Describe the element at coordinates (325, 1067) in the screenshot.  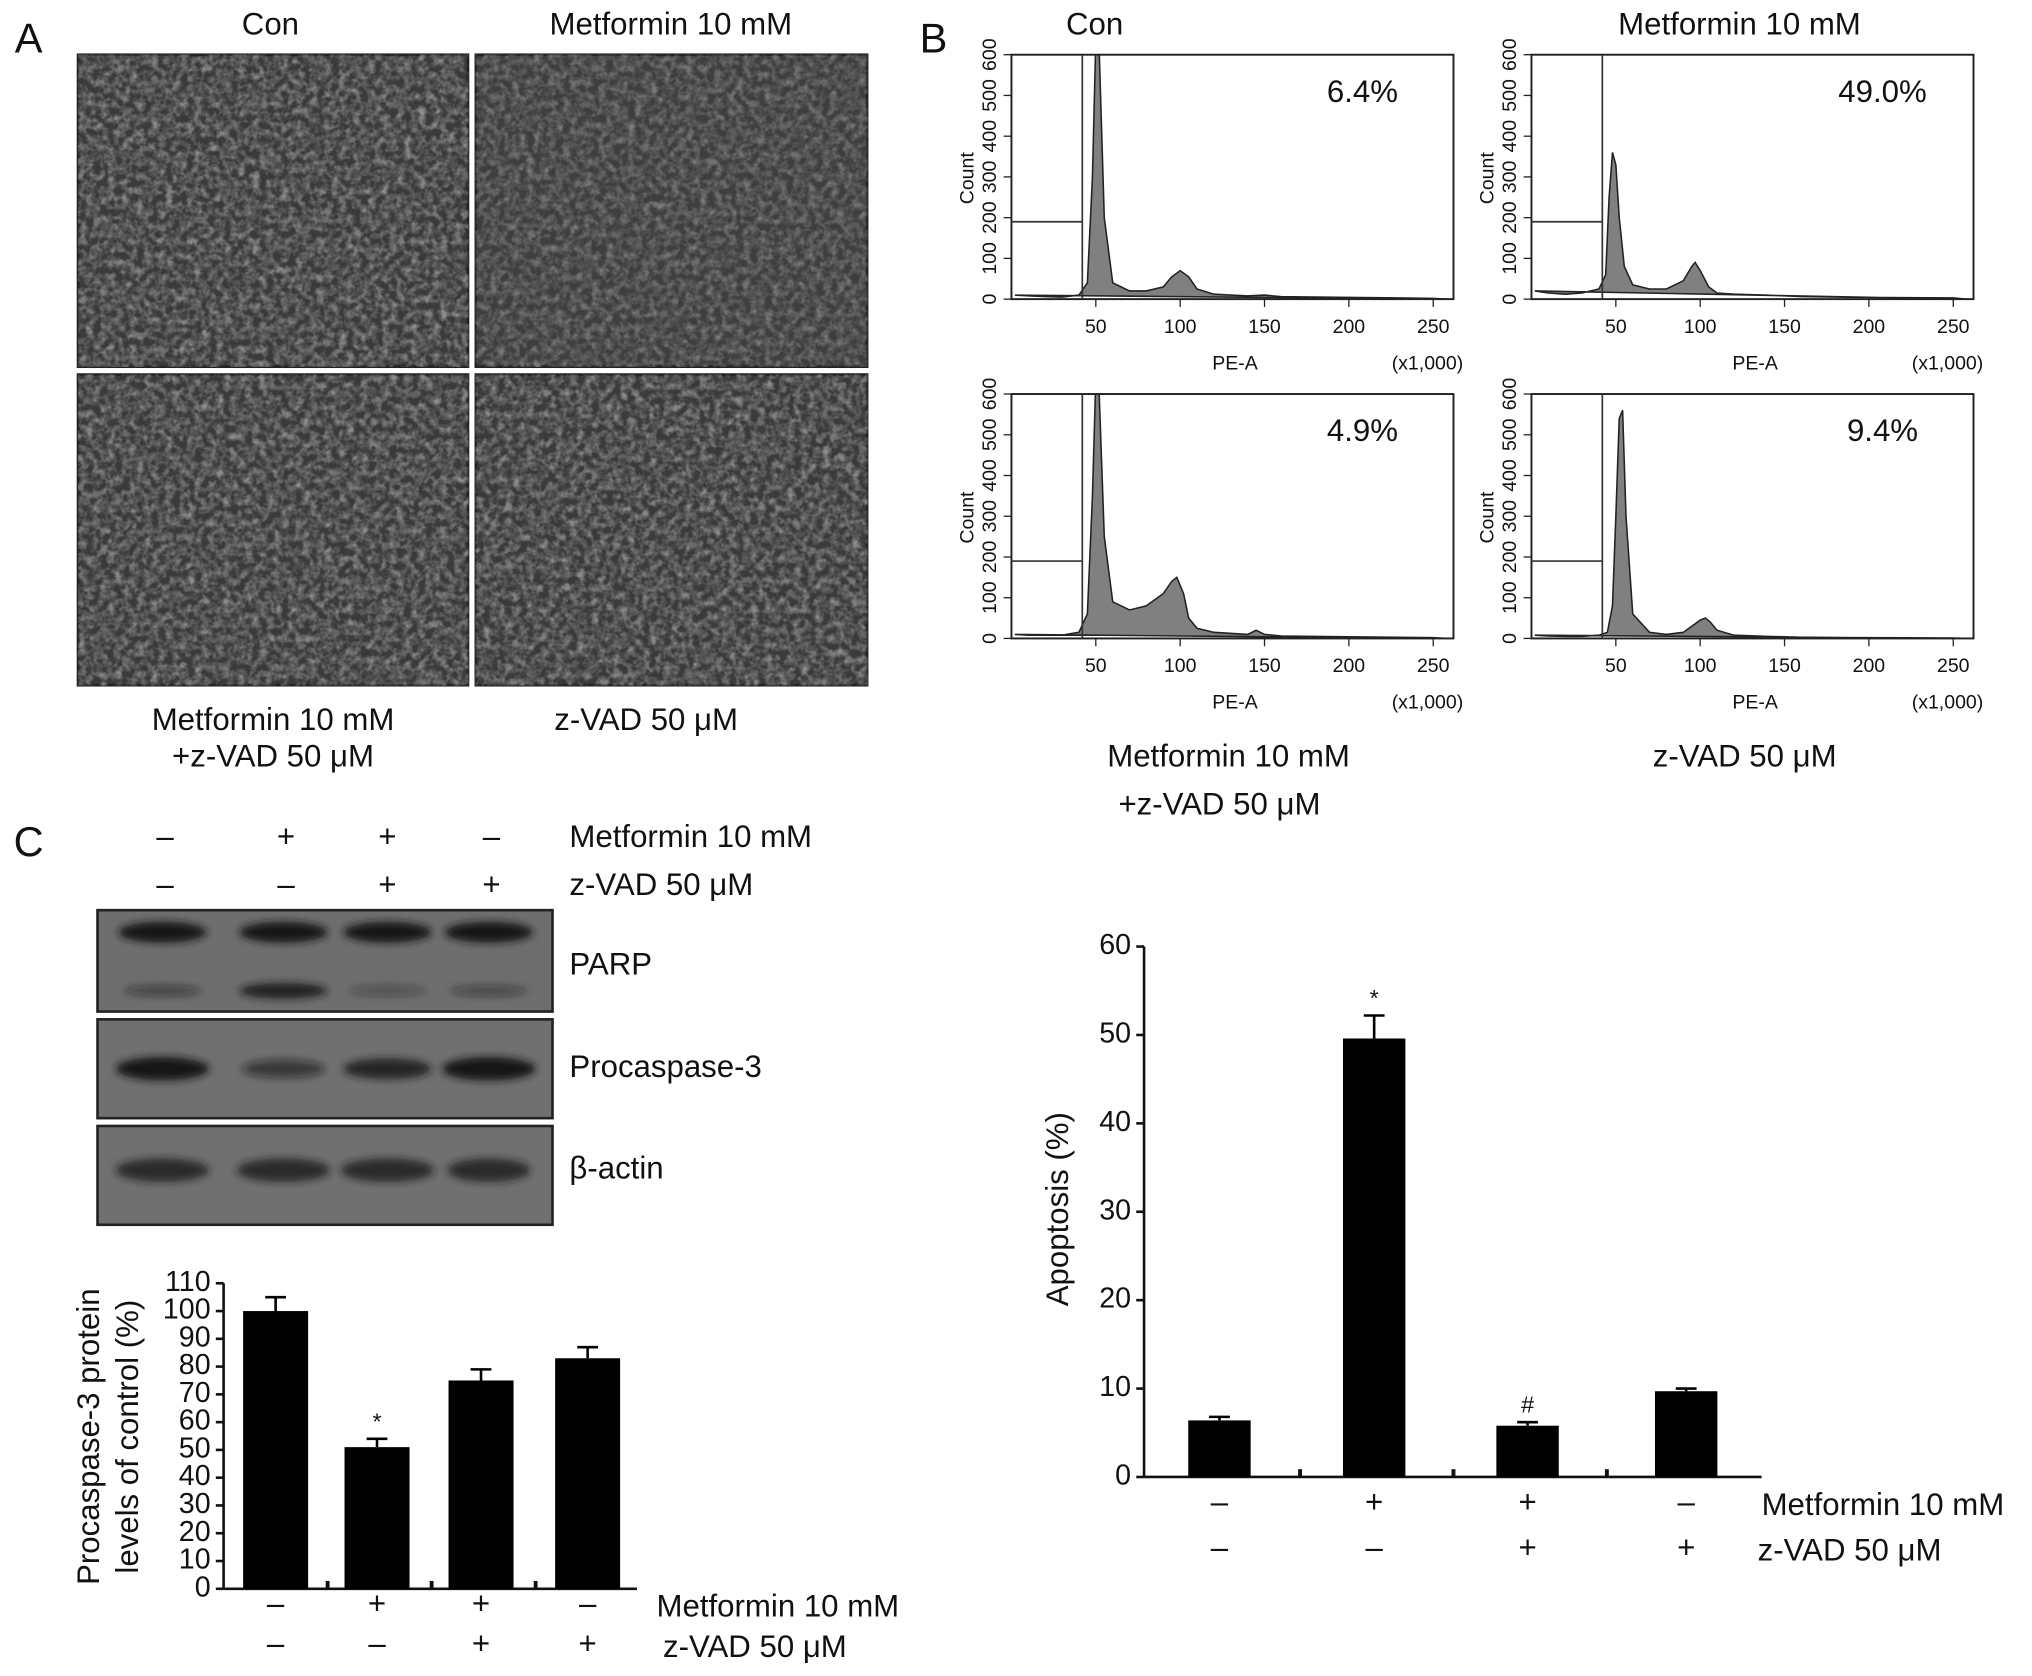
I see `western-blot` at that location.